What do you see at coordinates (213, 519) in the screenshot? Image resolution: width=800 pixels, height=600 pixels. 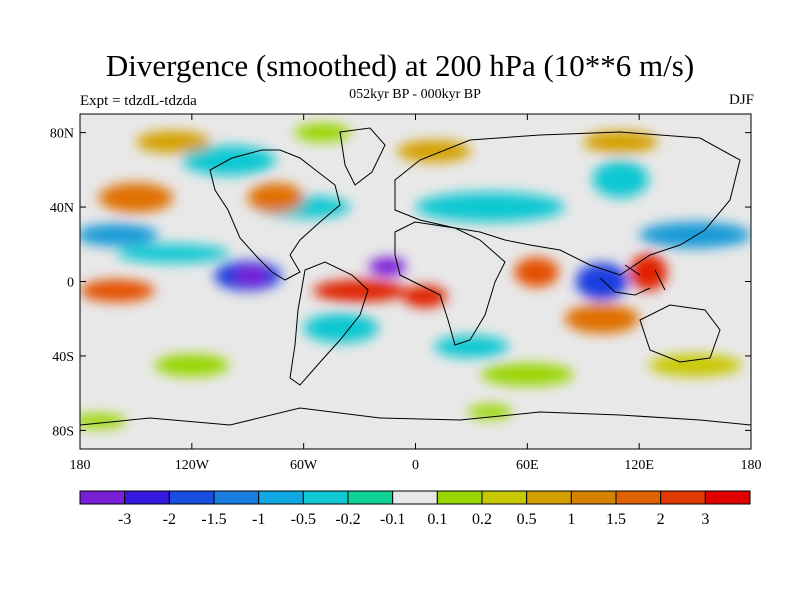 I see `colorbar-label-2: -1.5` at bounding box center [213, 519].